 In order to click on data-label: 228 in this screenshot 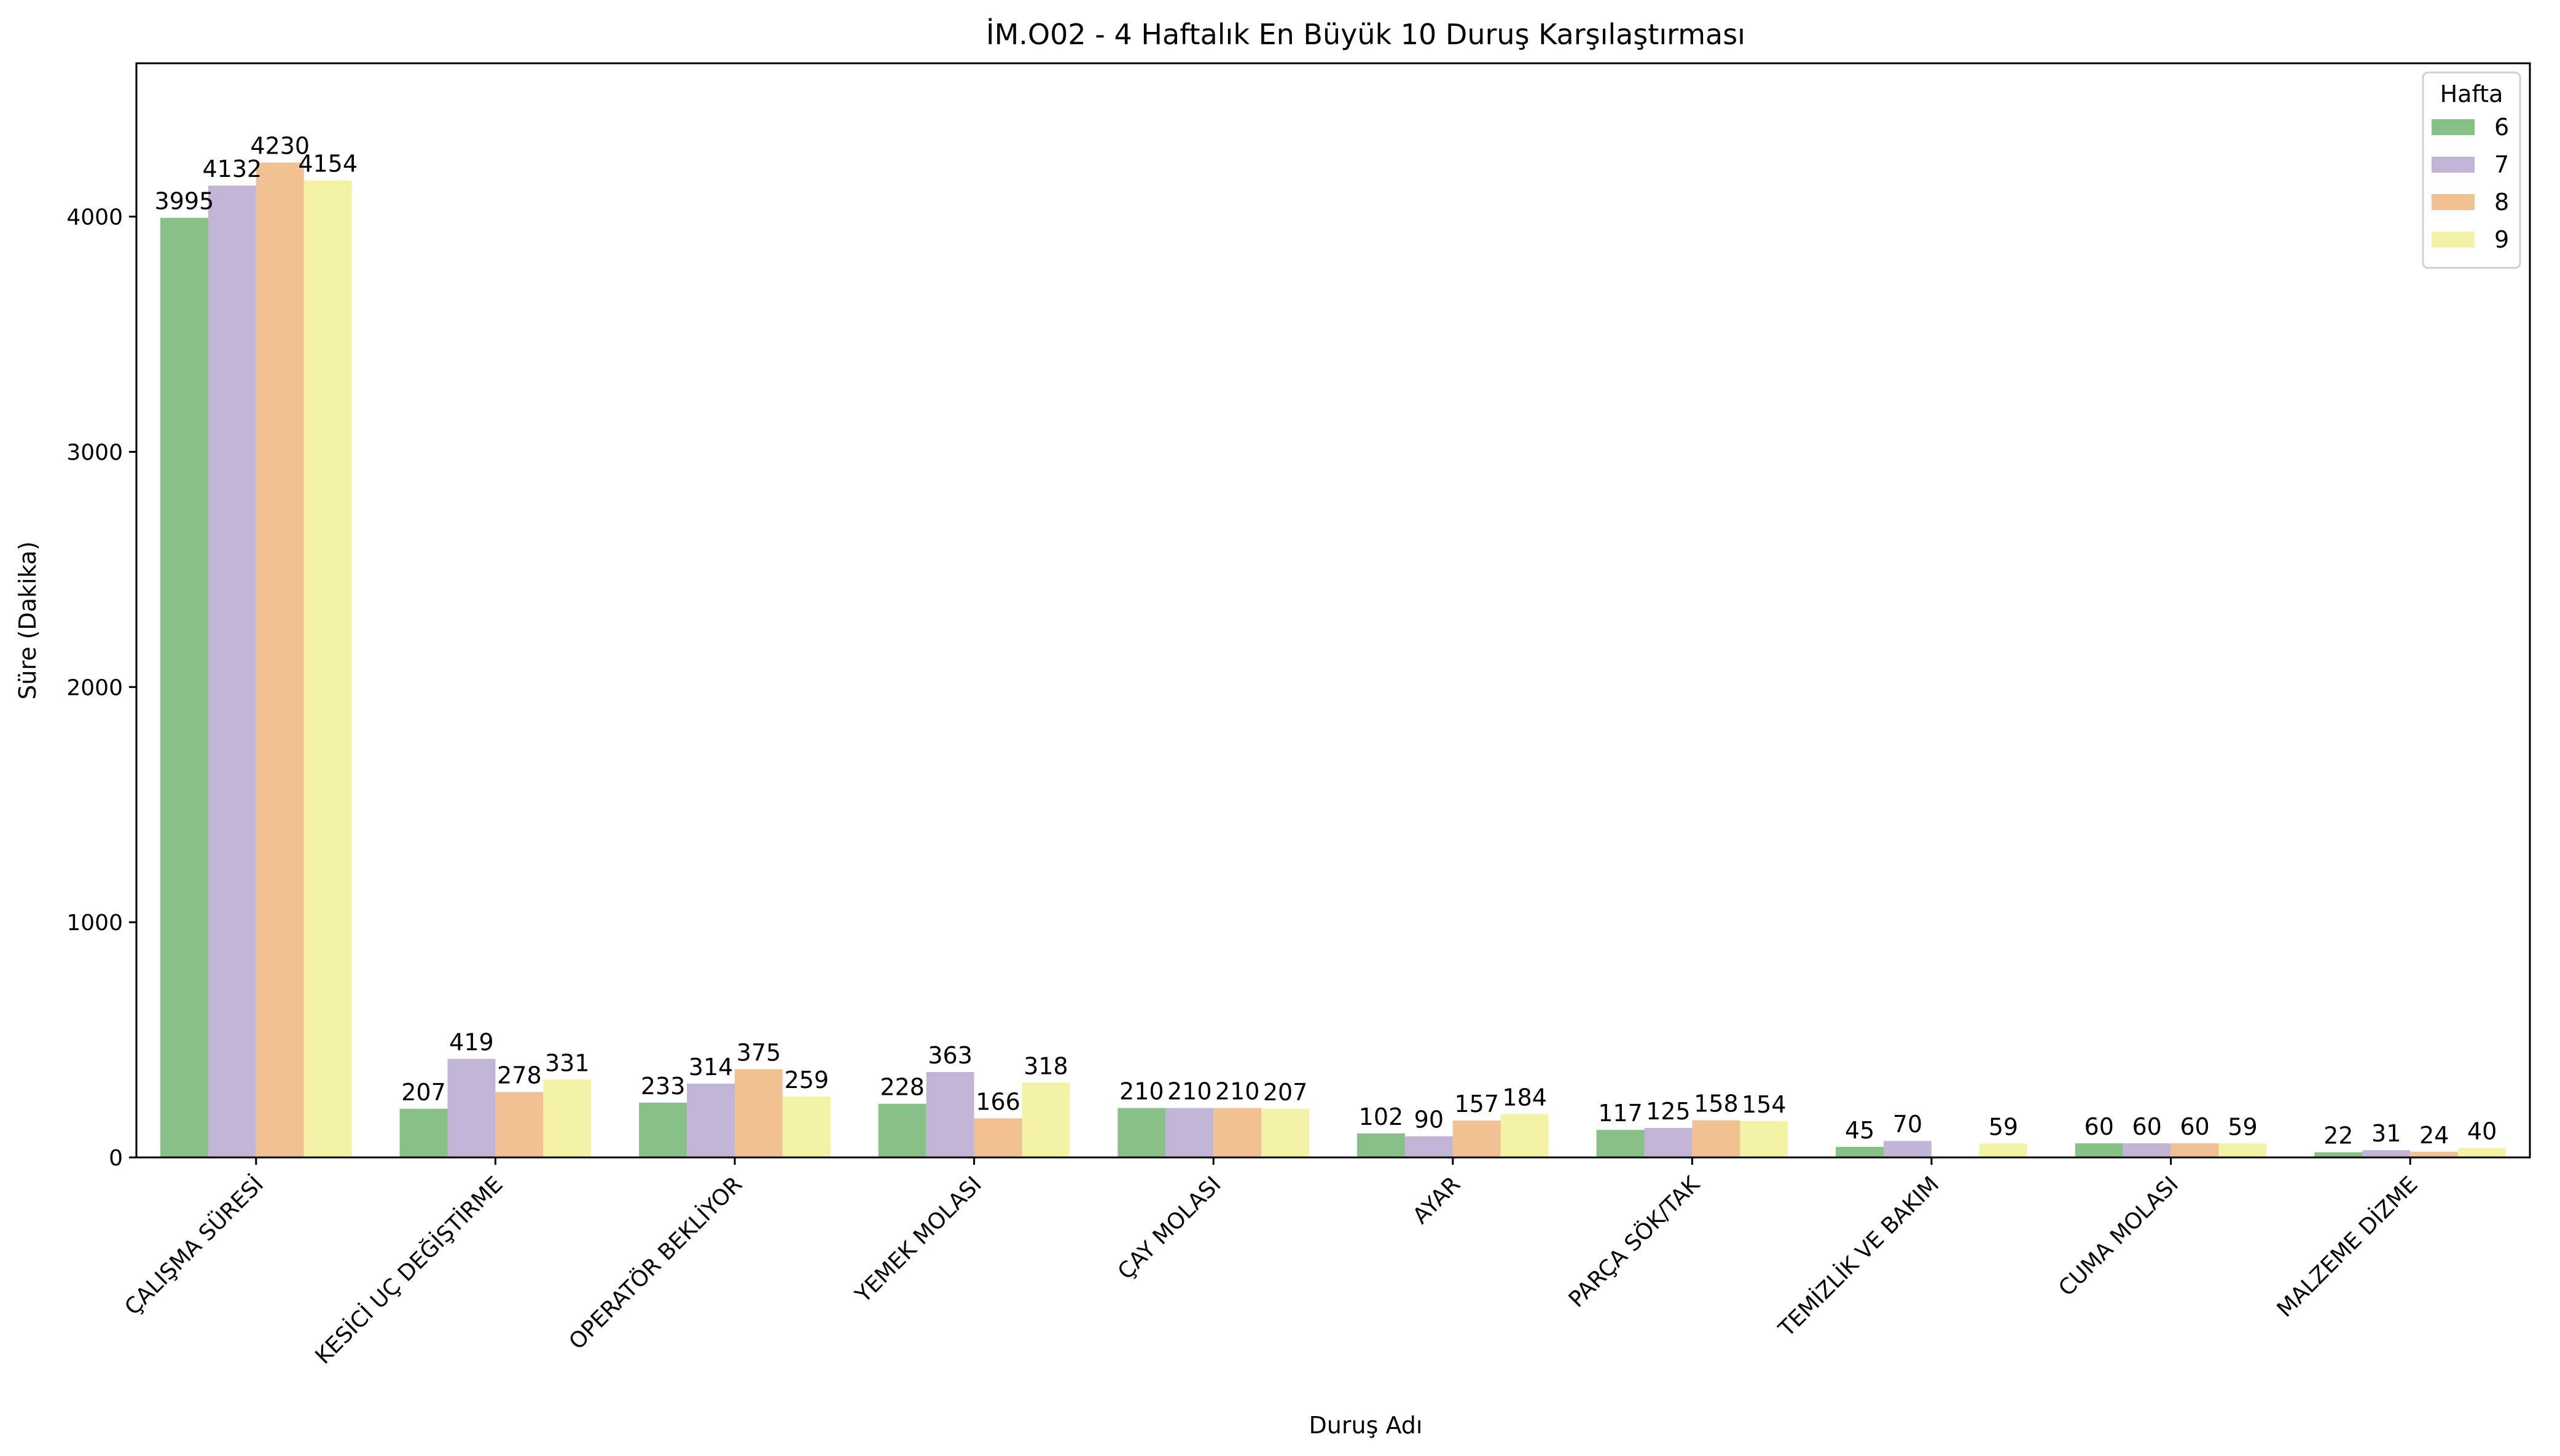, I will do `click(902, 1087)`.